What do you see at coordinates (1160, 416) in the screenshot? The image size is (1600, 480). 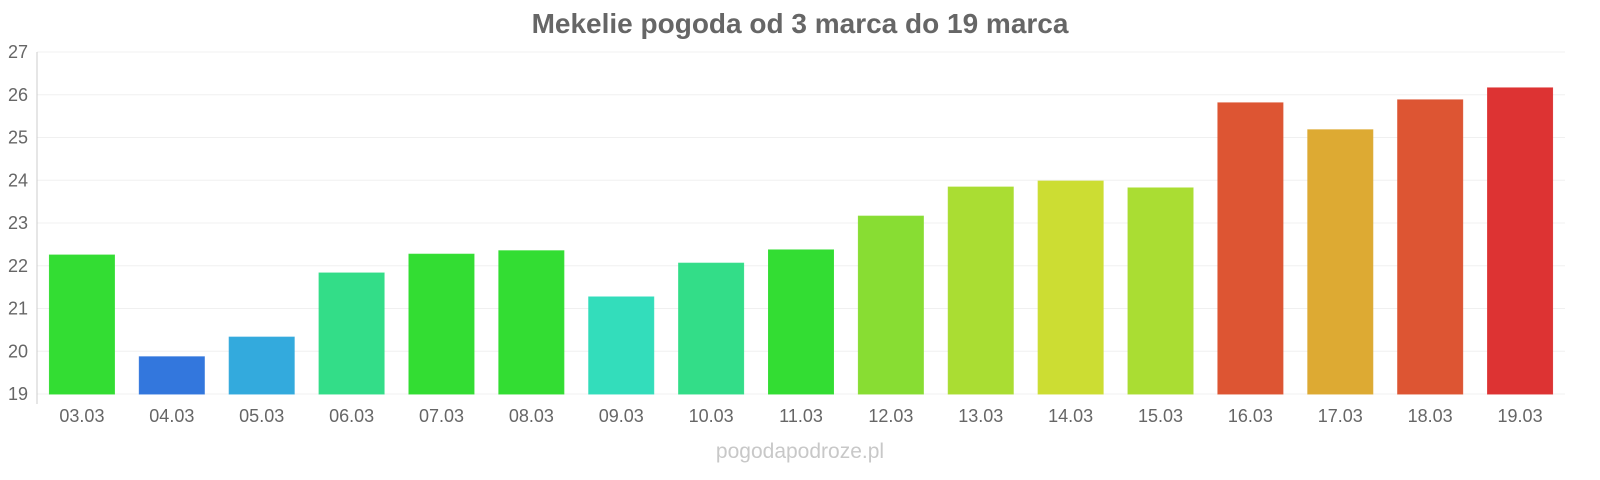 I see `x-tick-label: 15.03` at bounding box center [1160, 416].